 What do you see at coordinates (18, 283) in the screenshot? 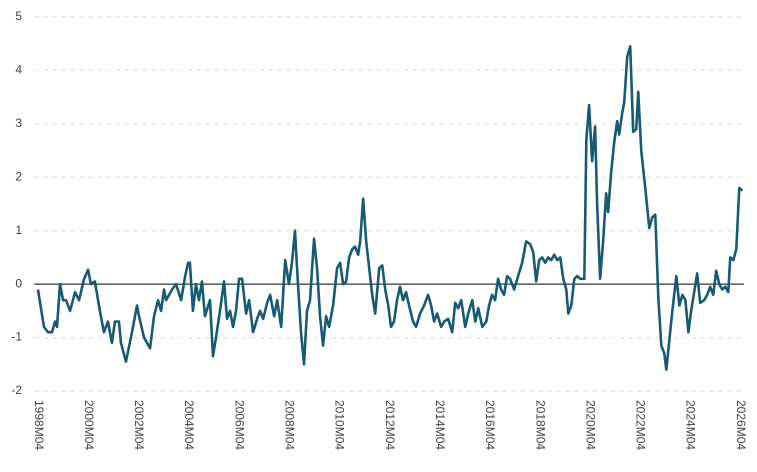
I see `y-tick-label: 0` at bounding box center [18, 283].